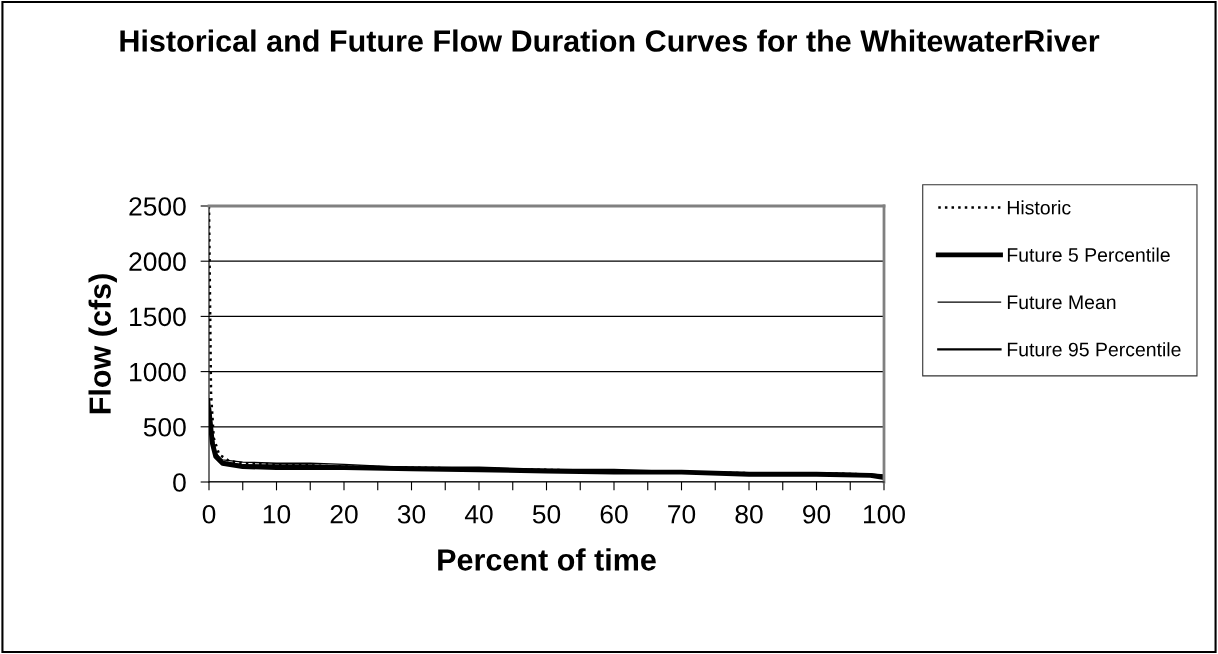  I want to click on legend-label: Future 95 Percentile, so click(1094, 349).